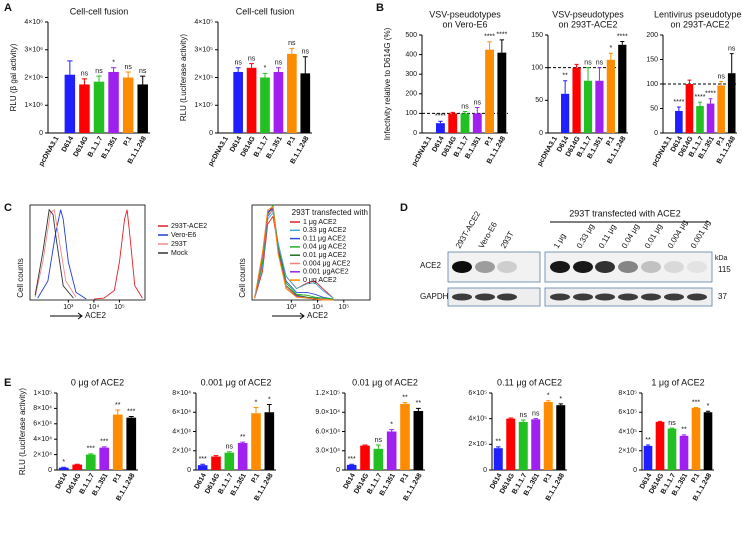 This screenshot has height=544, width=742. Describe the element at coordinates (404, 208) in the screenshot. I see `panel-letter: D` at that location.